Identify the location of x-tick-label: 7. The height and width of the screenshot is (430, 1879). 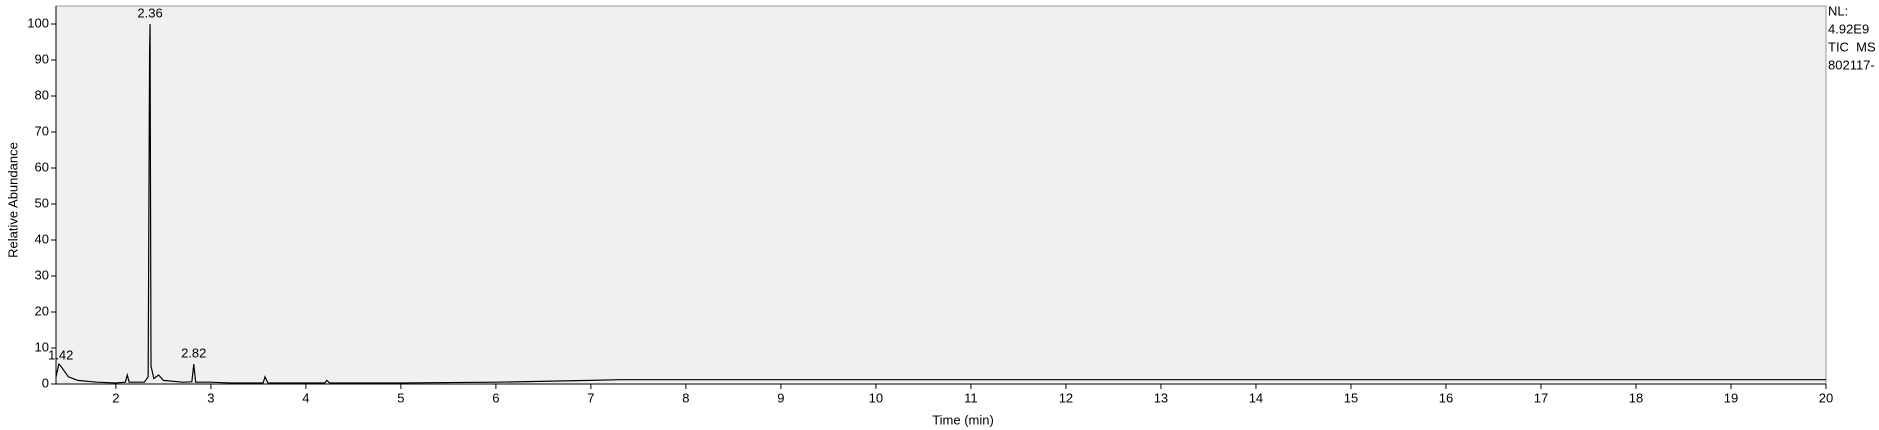
(590, 397).